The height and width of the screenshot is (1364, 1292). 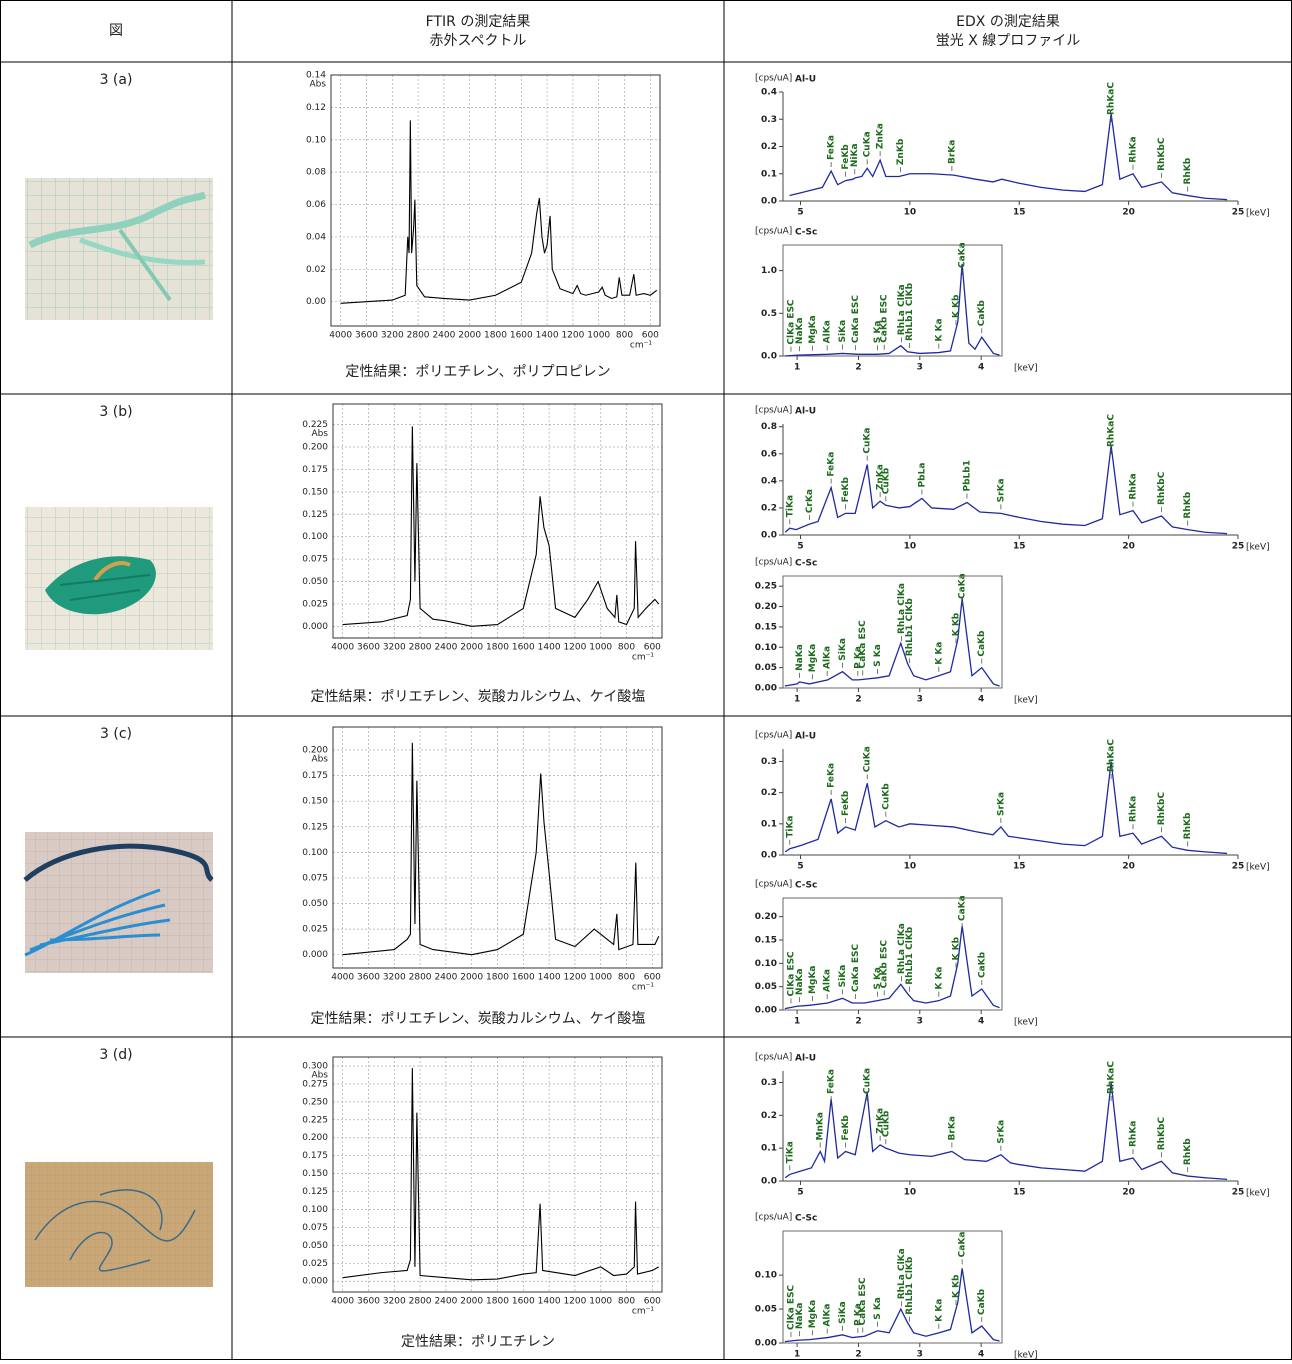 What do you see at coordinates (886, 1123) in the screenshot?
I see `peak-label: CuKb` at bounding box center [886, 1123].